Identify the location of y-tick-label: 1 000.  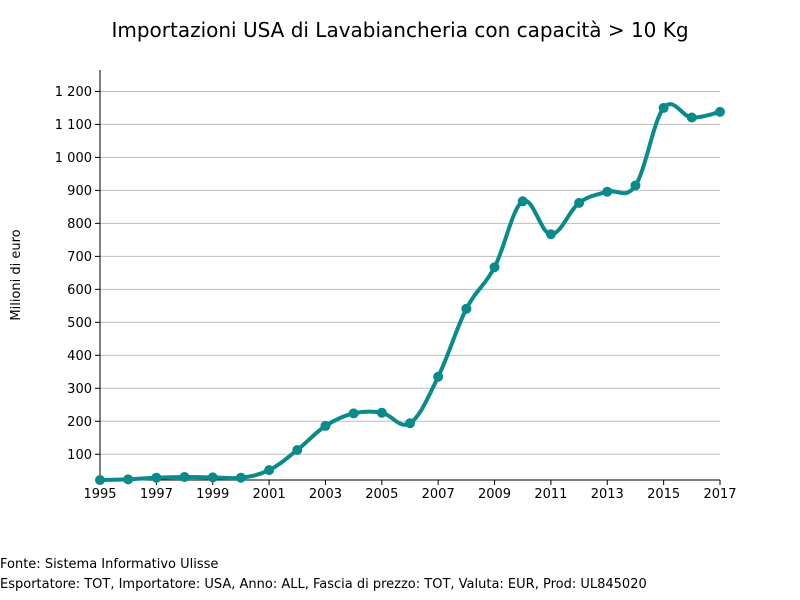
(73, 158).